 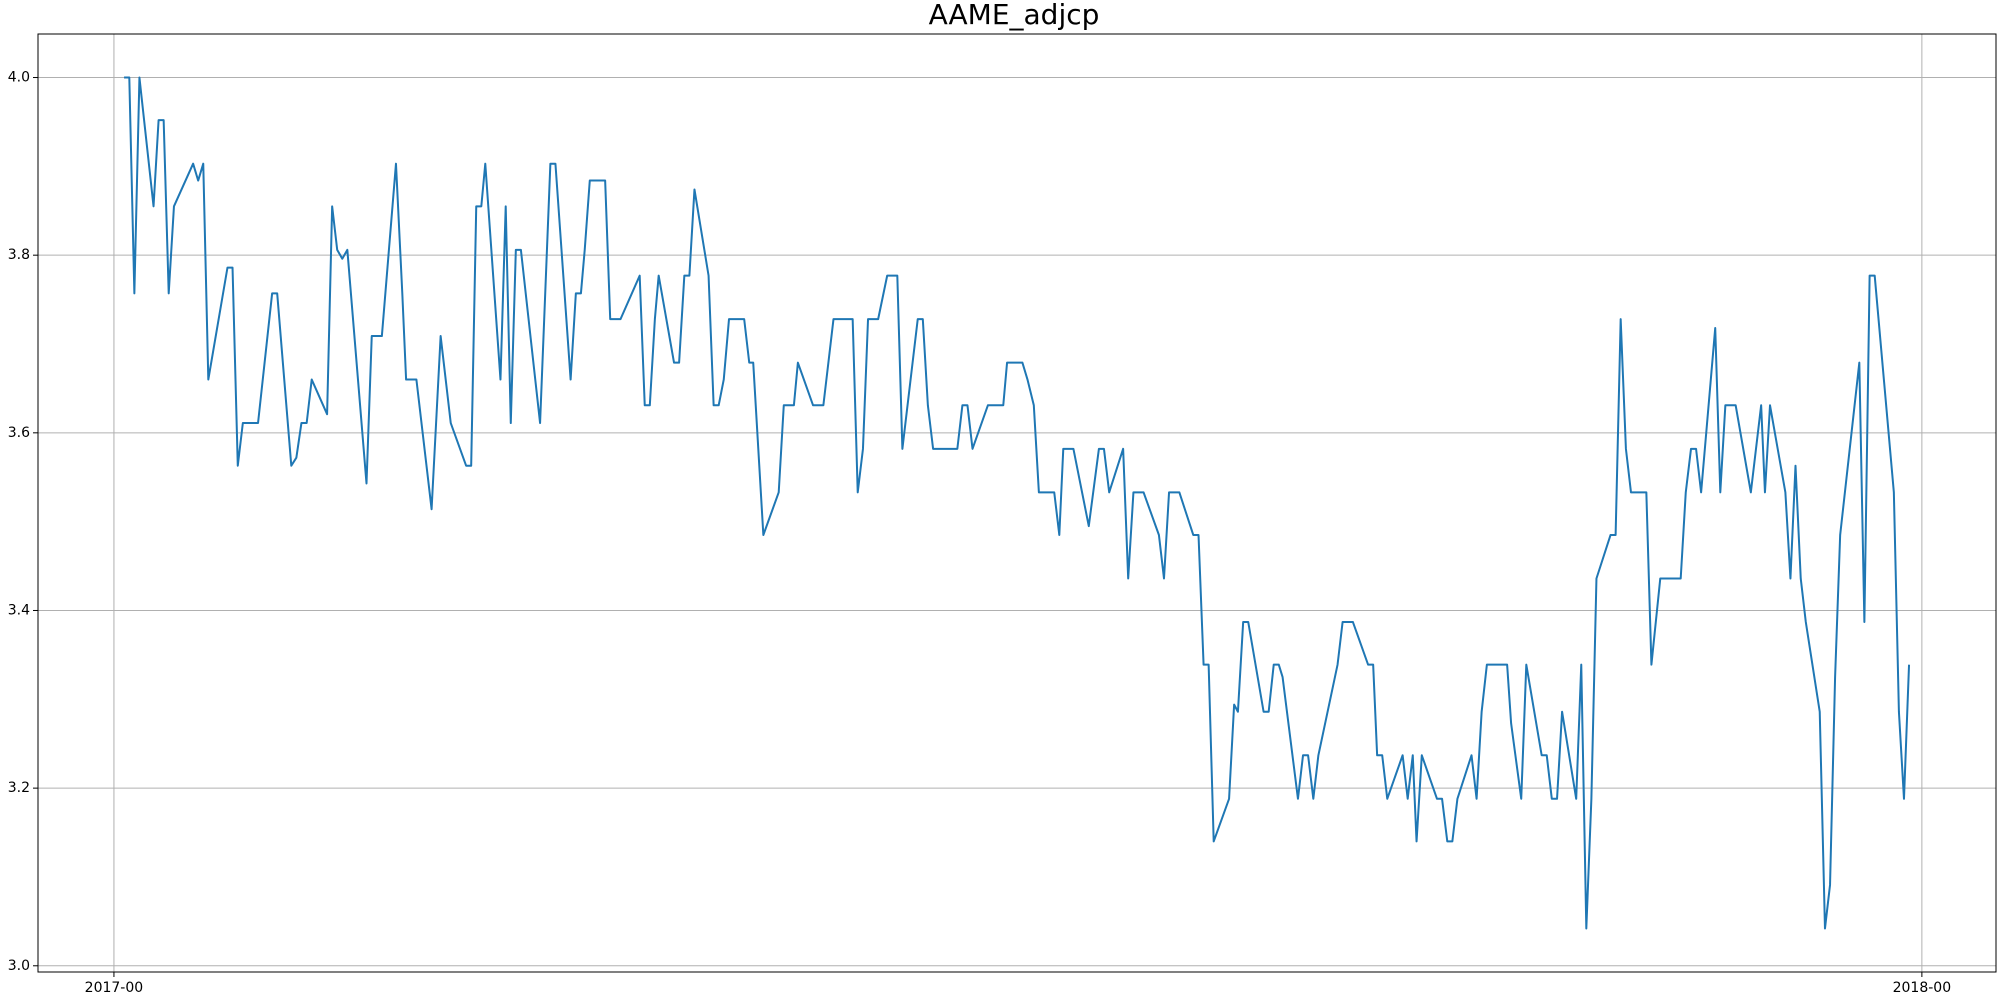 What do you see at coordinates (19, 610) in the screenshot?
I see `y-tick-label: 3.4` at bounding box center [19, 610].